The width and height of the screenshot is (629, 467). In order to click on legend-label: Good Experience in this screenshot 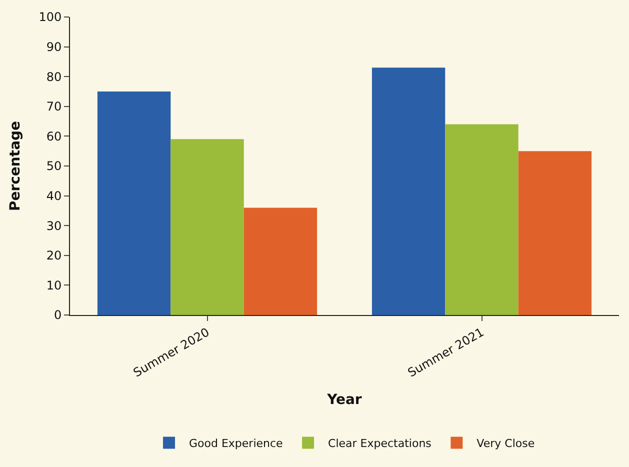, I will do `click(236, 443)`.